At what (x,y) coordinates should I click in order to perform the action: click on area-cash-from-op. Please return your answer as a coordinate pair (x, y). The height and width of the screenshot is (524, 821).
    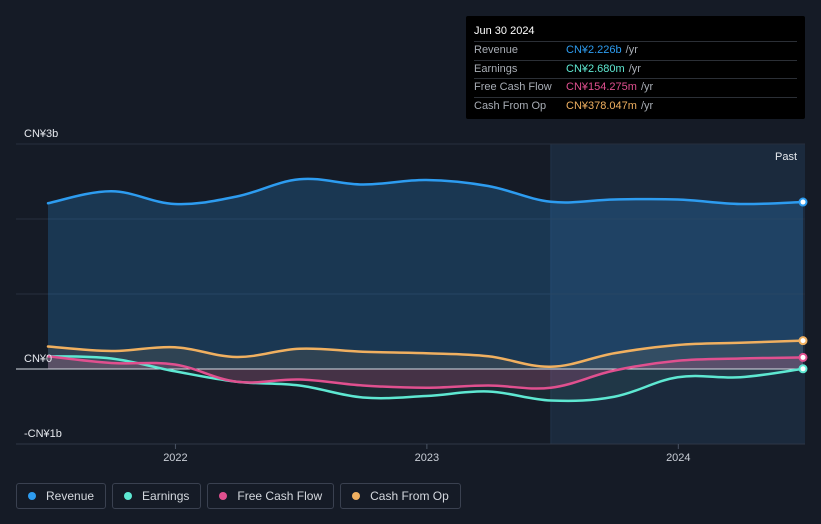
    Looking at the image, I should click on (425, 354).